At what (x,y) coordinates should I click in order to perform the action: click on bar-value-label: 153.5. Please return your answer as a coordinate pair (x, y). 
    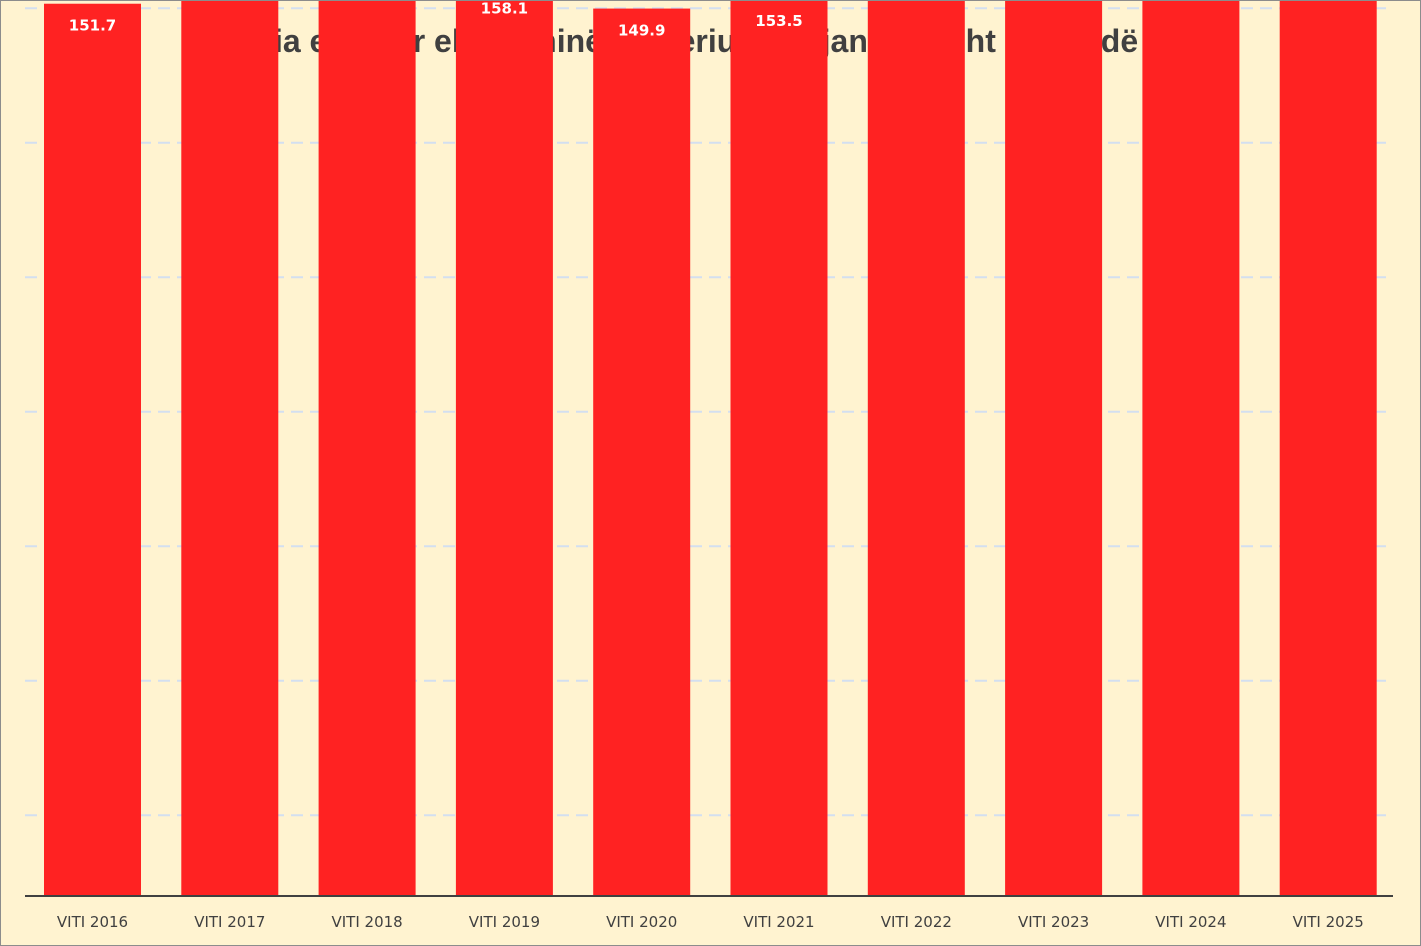
    Looking at the image, I should click on (778, 21).